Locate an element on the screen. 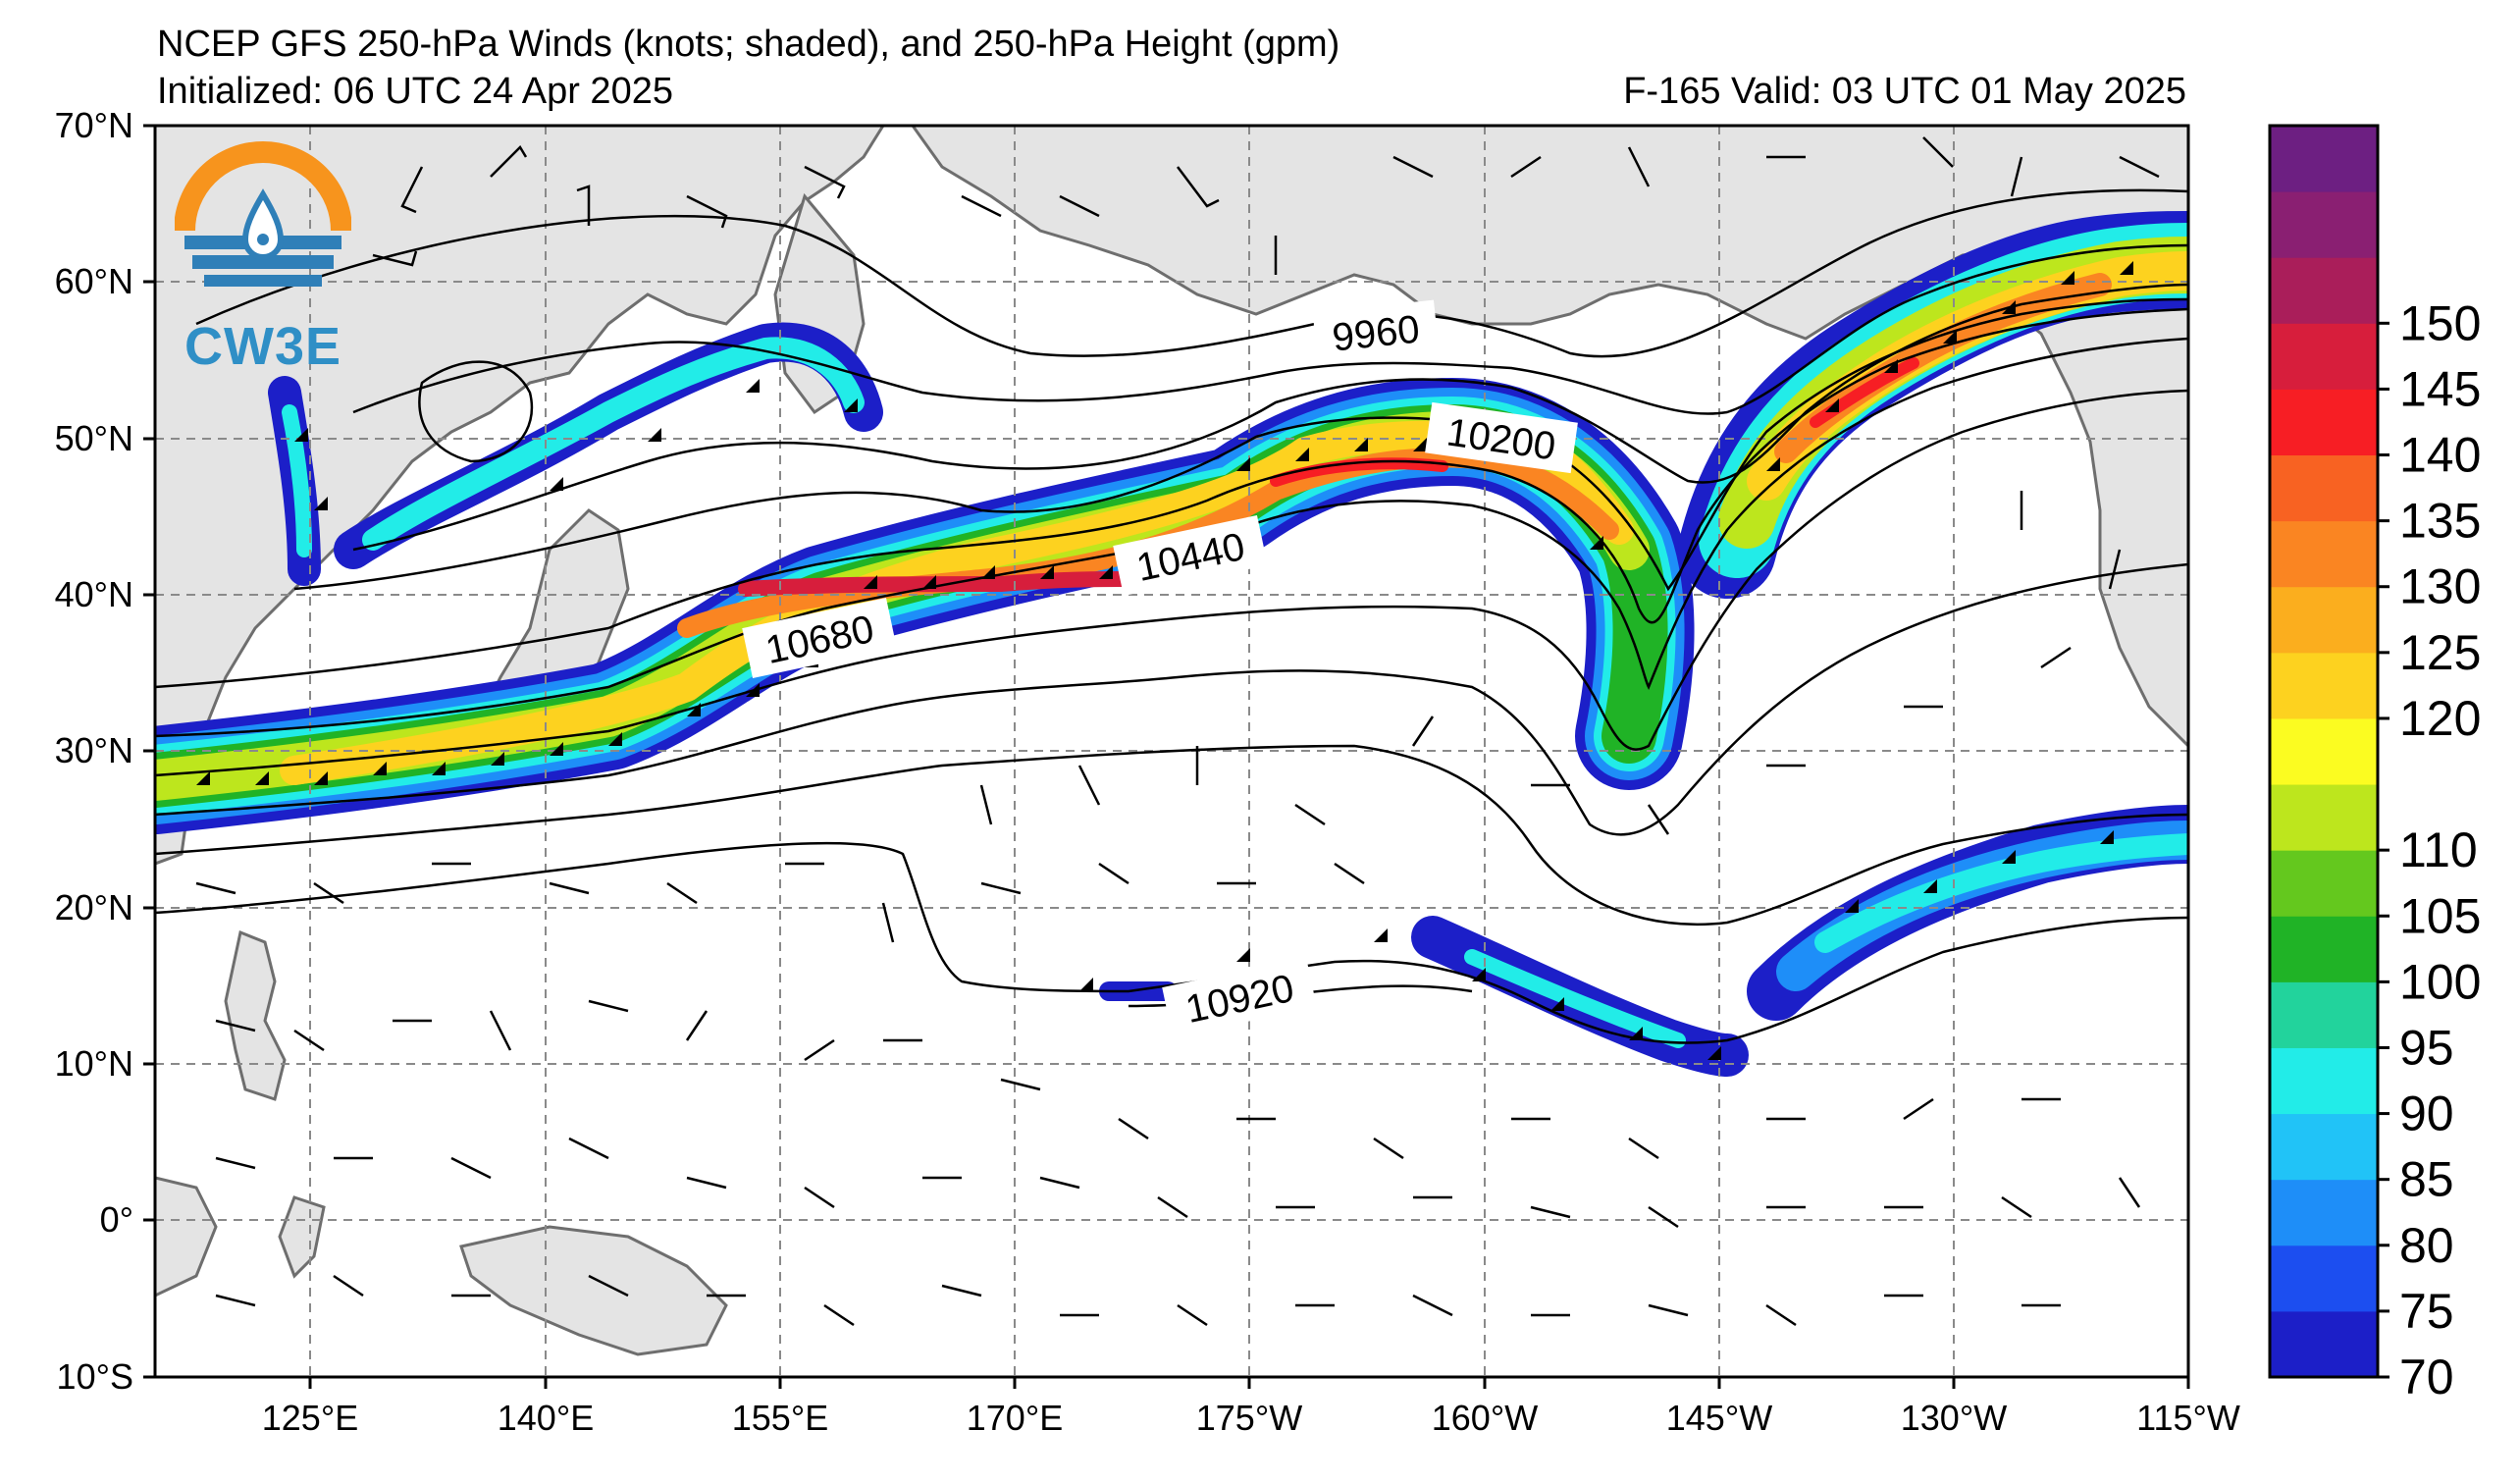  land-new-guinea is located at coordinates (593, 1290).